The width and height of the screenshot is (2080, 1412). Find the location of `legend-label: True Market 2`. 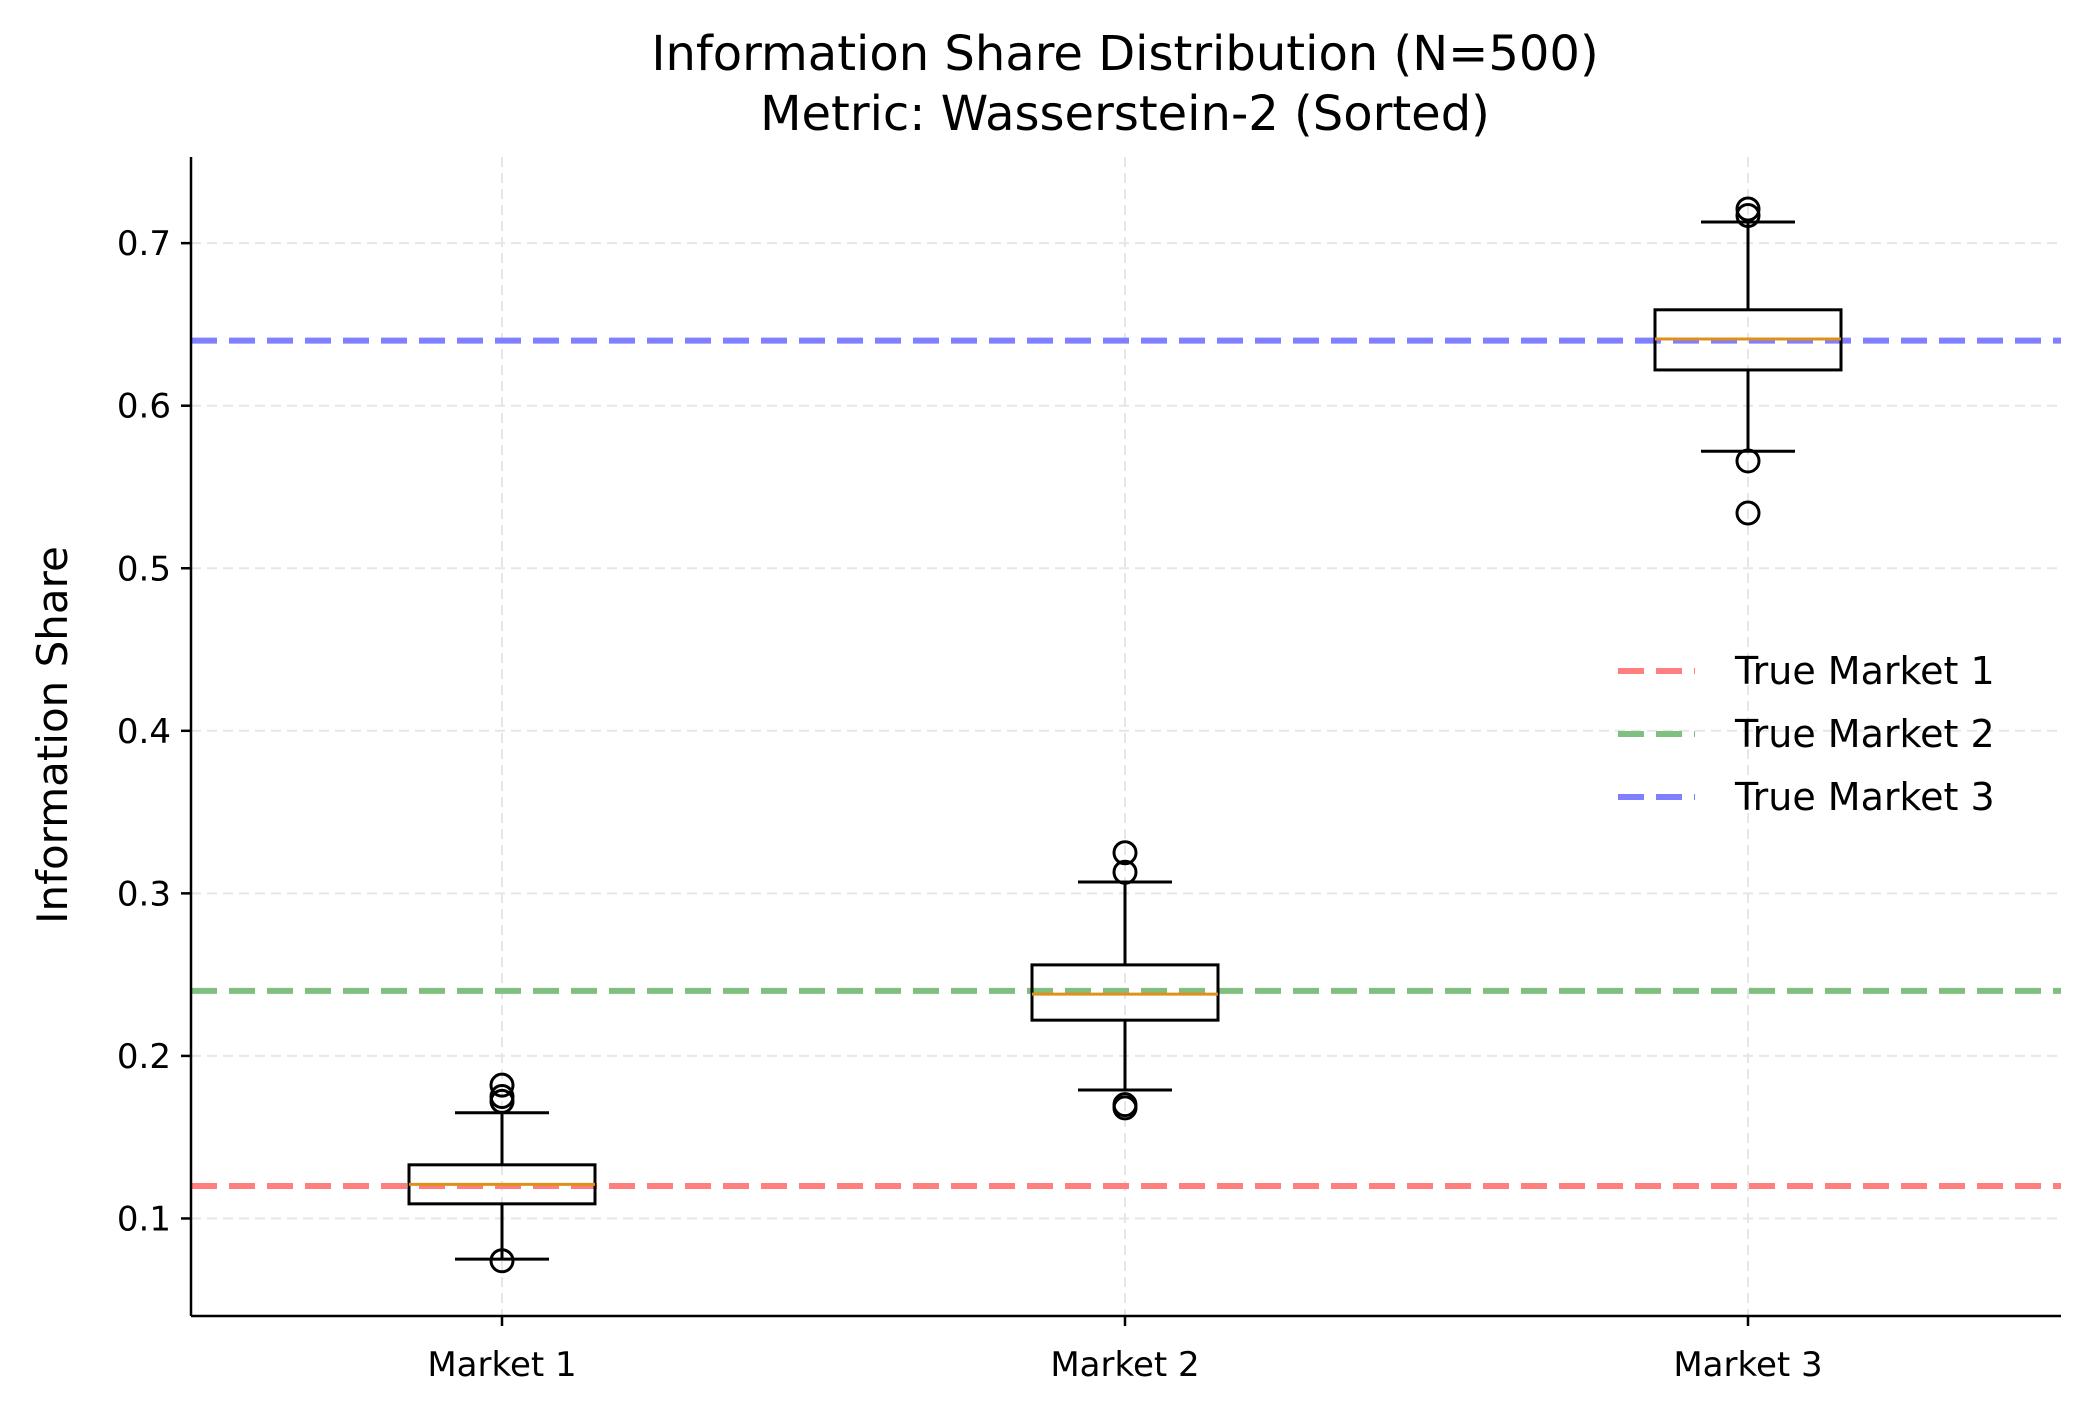

legend-label: True Market 2 is located at coordinates (1864, 734).